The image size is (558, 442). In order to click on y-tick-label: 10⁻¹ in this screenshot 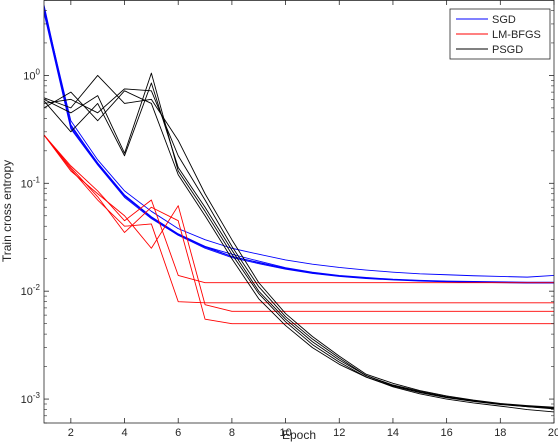, I will do `click(31, 182)`.